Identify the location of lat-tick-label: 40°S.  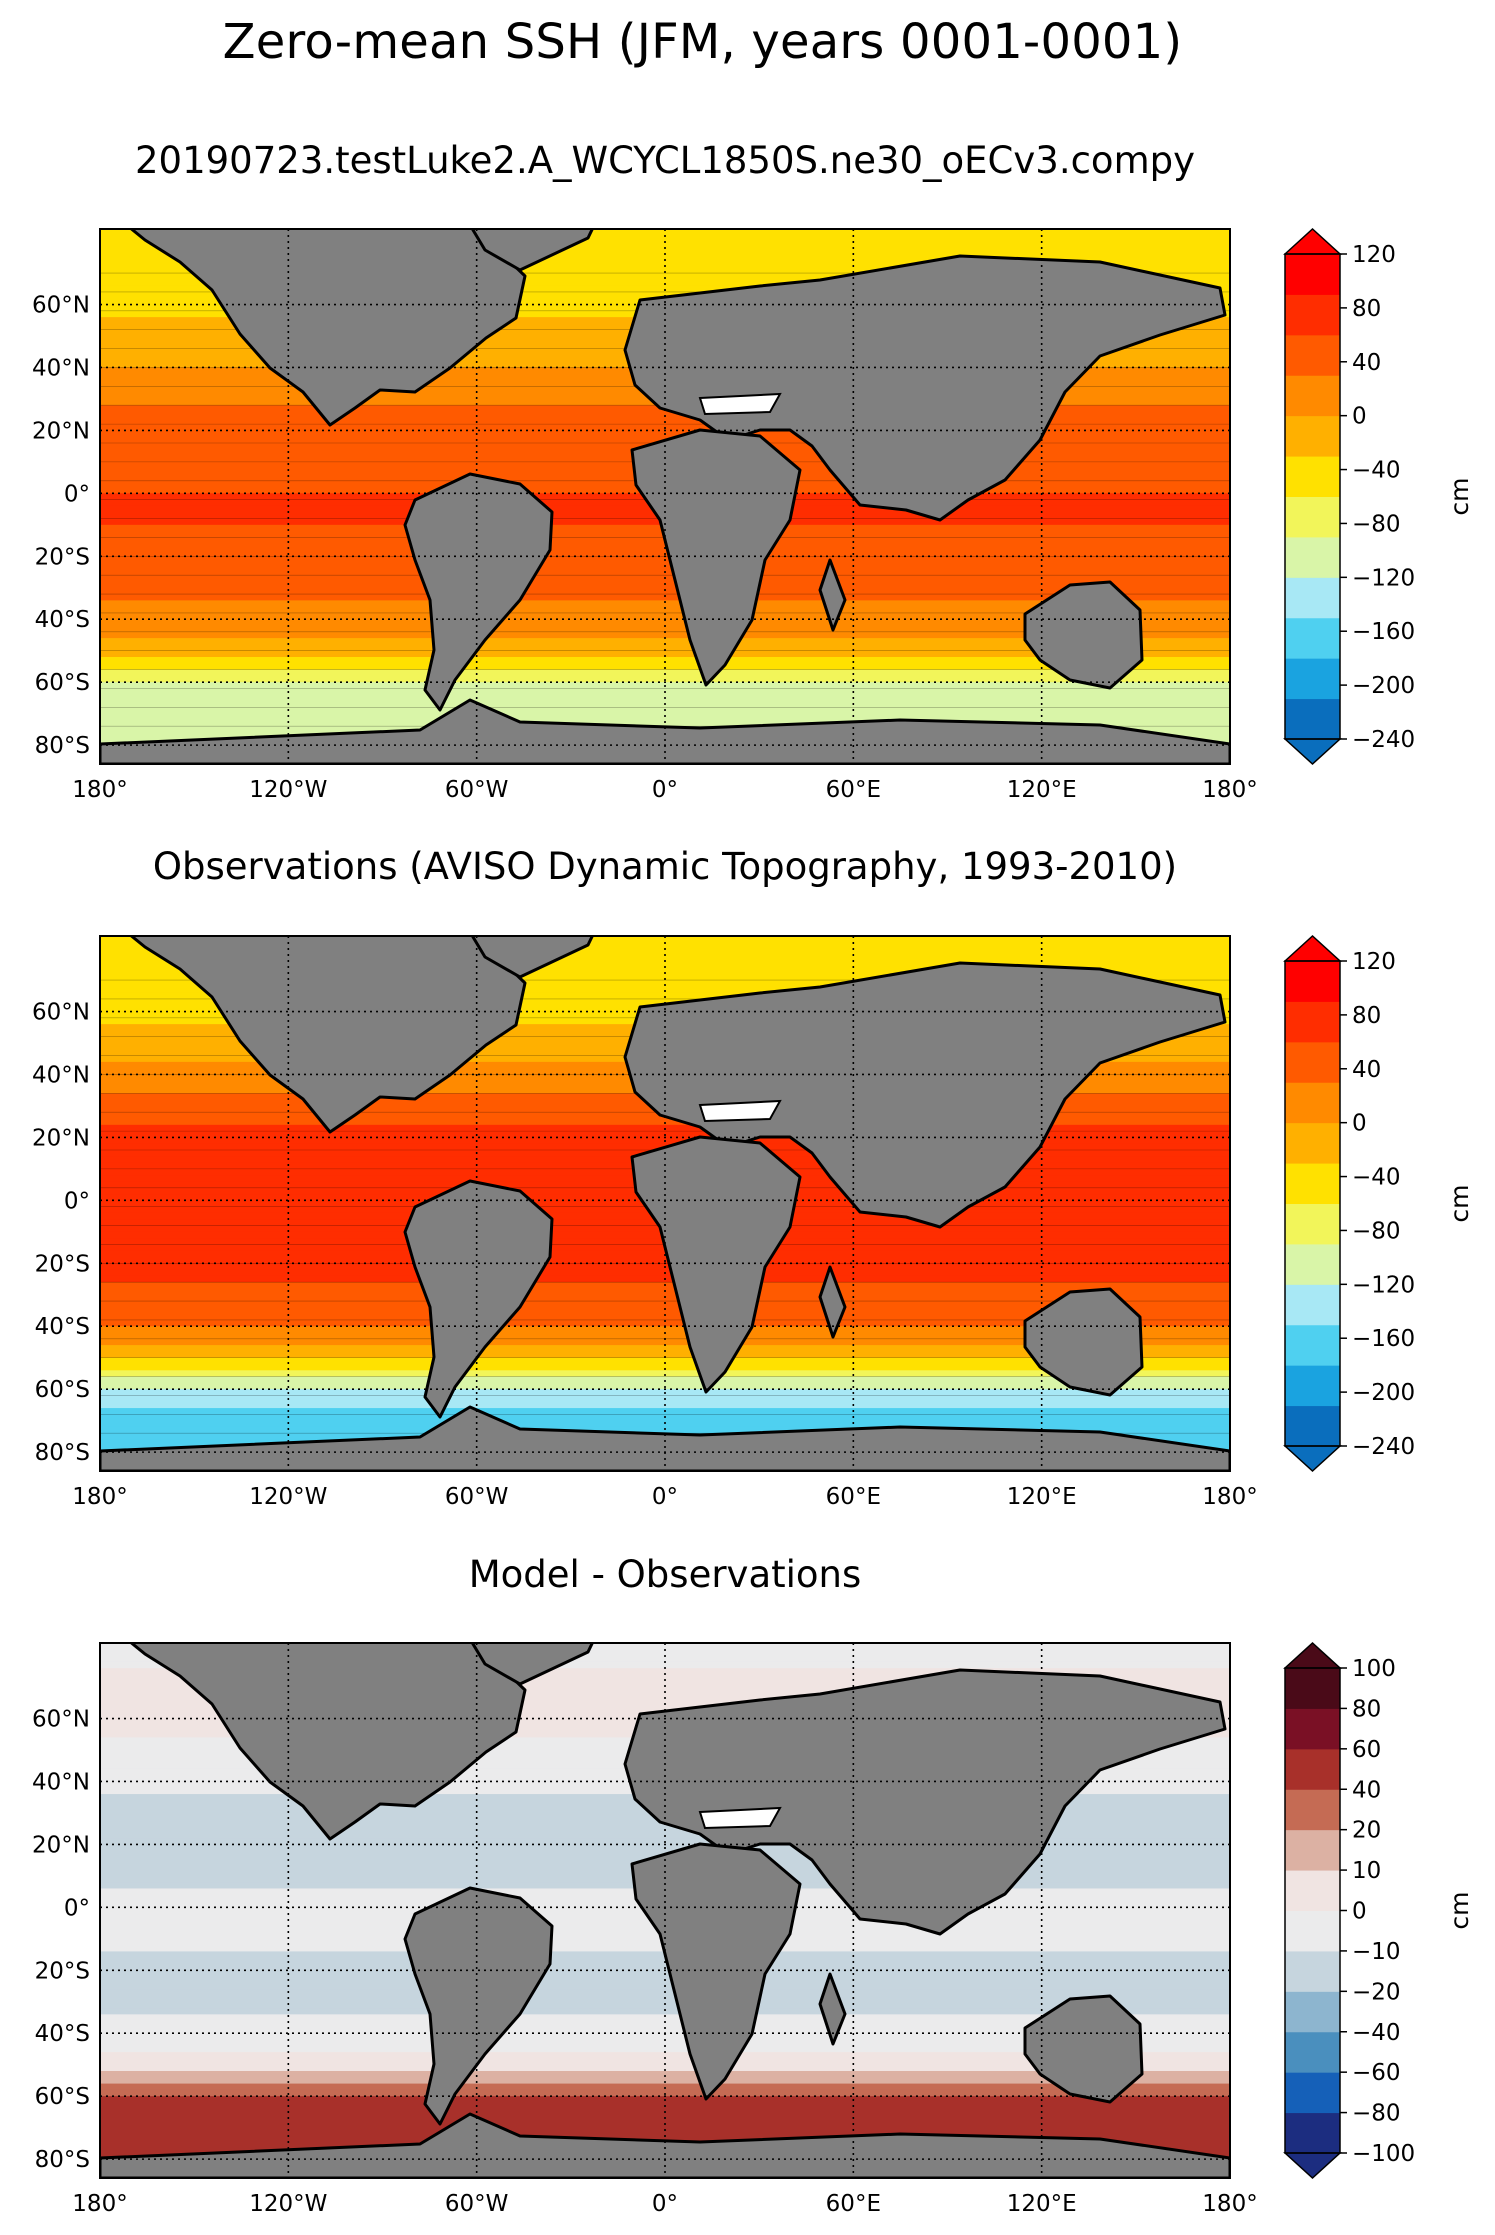
(62, 2034).